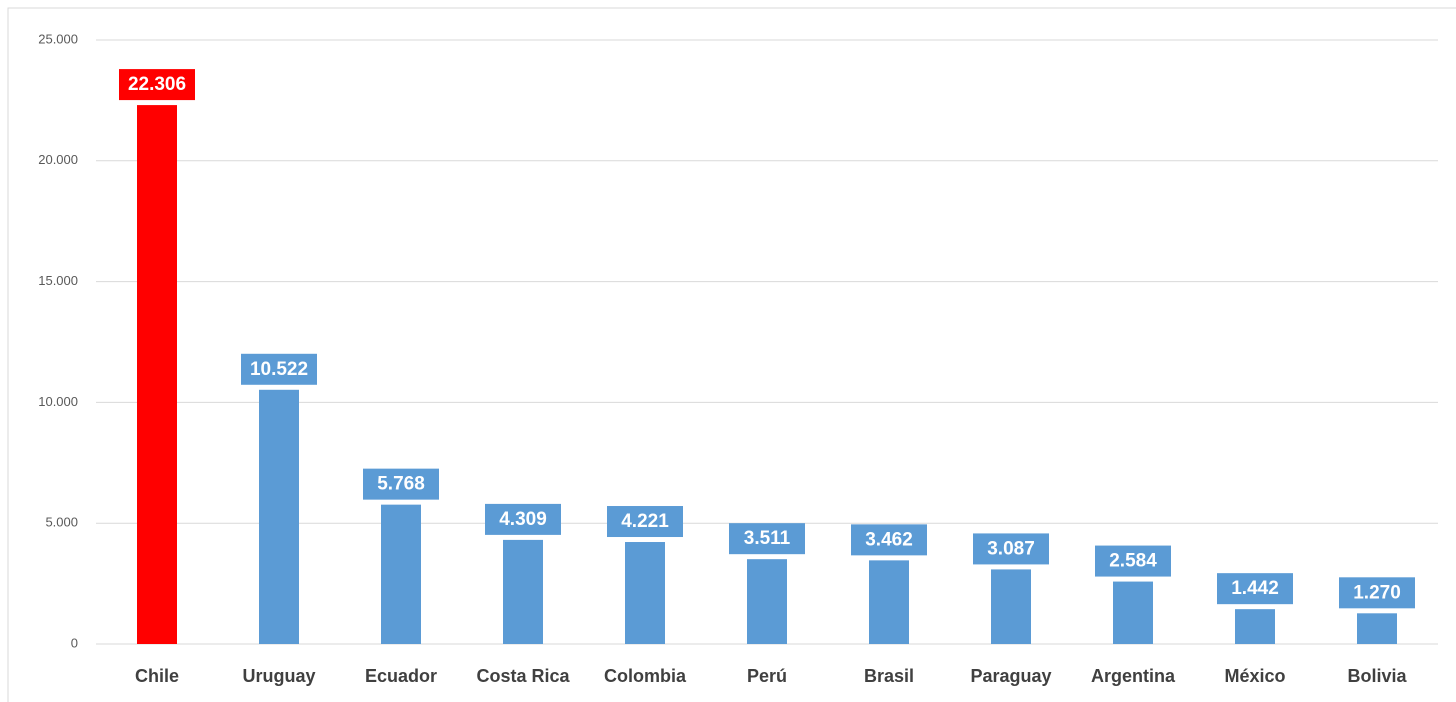 Image resolution: width=1456 pixels, height=702 pixels. I want to click on x-tick-label: Argentina, so click(1133, 676).